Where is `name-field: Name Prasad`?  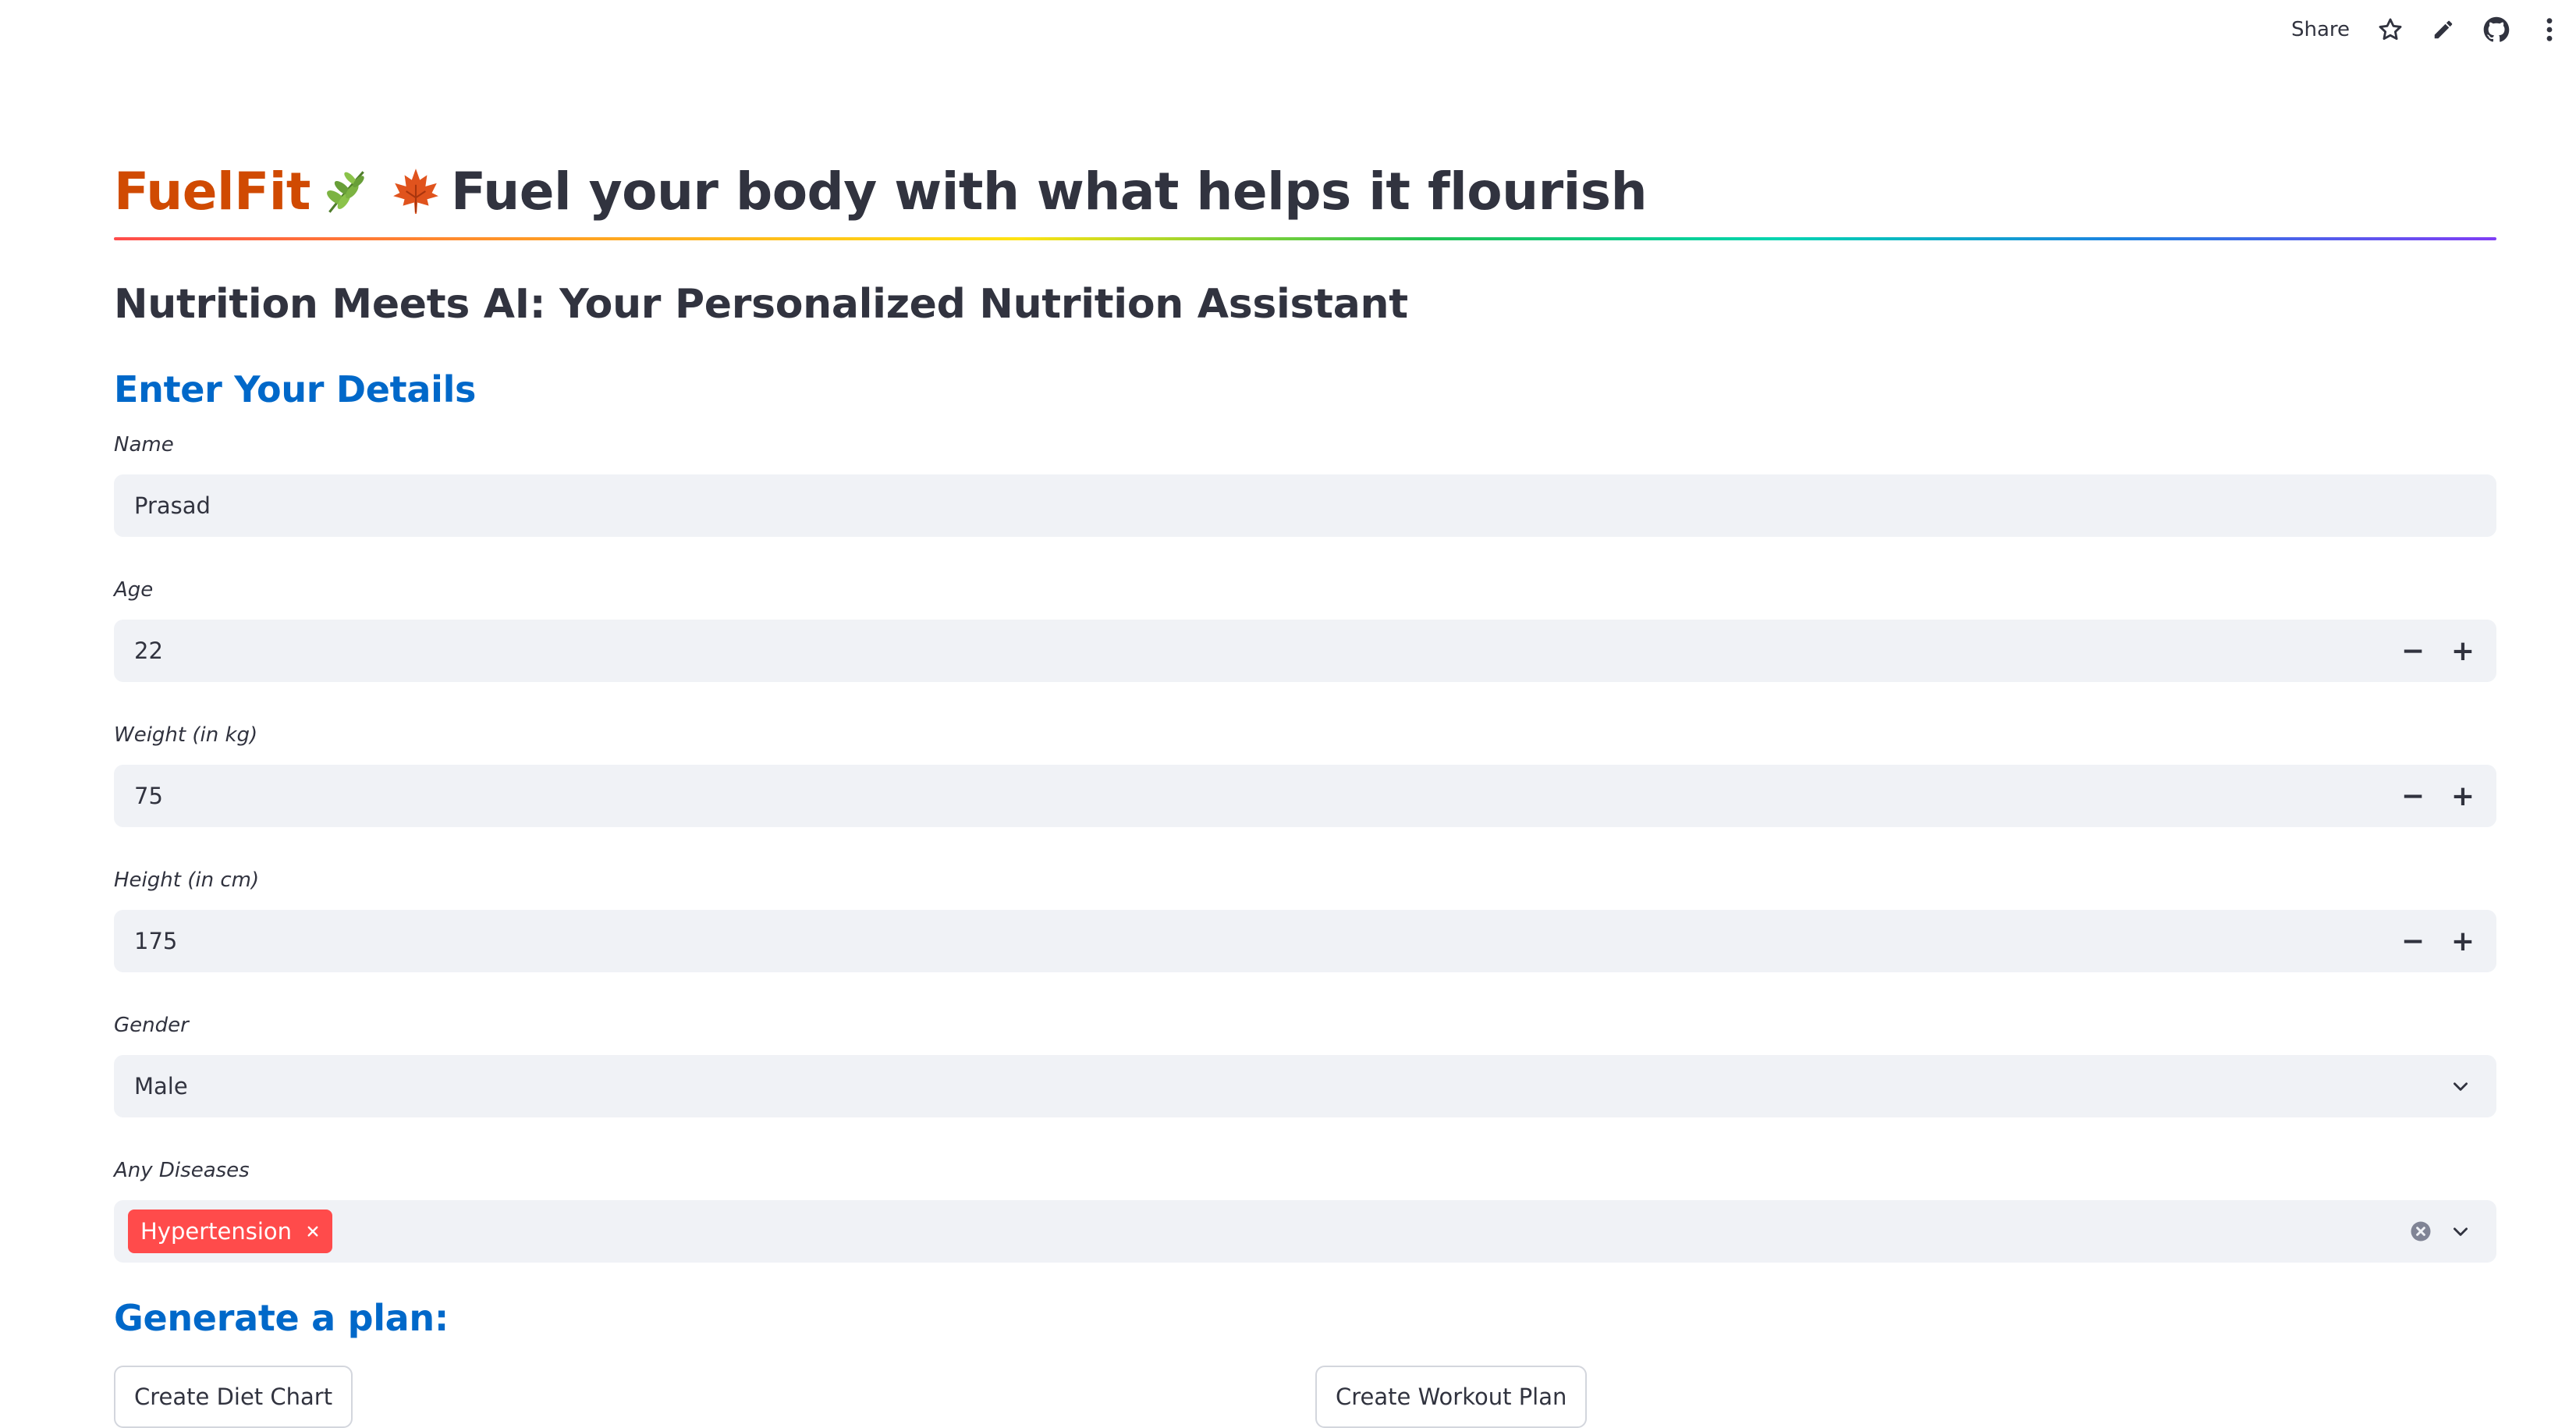 name-field: Name Prasad is located at coordinates (1305, 483).